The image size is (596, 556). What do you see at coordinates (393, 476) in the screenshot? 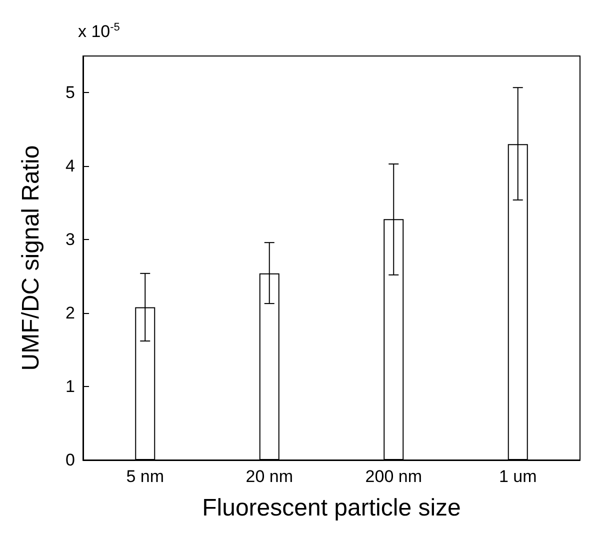
I see `x-tick-label: 200 nm` at bounding box center [393, 476].